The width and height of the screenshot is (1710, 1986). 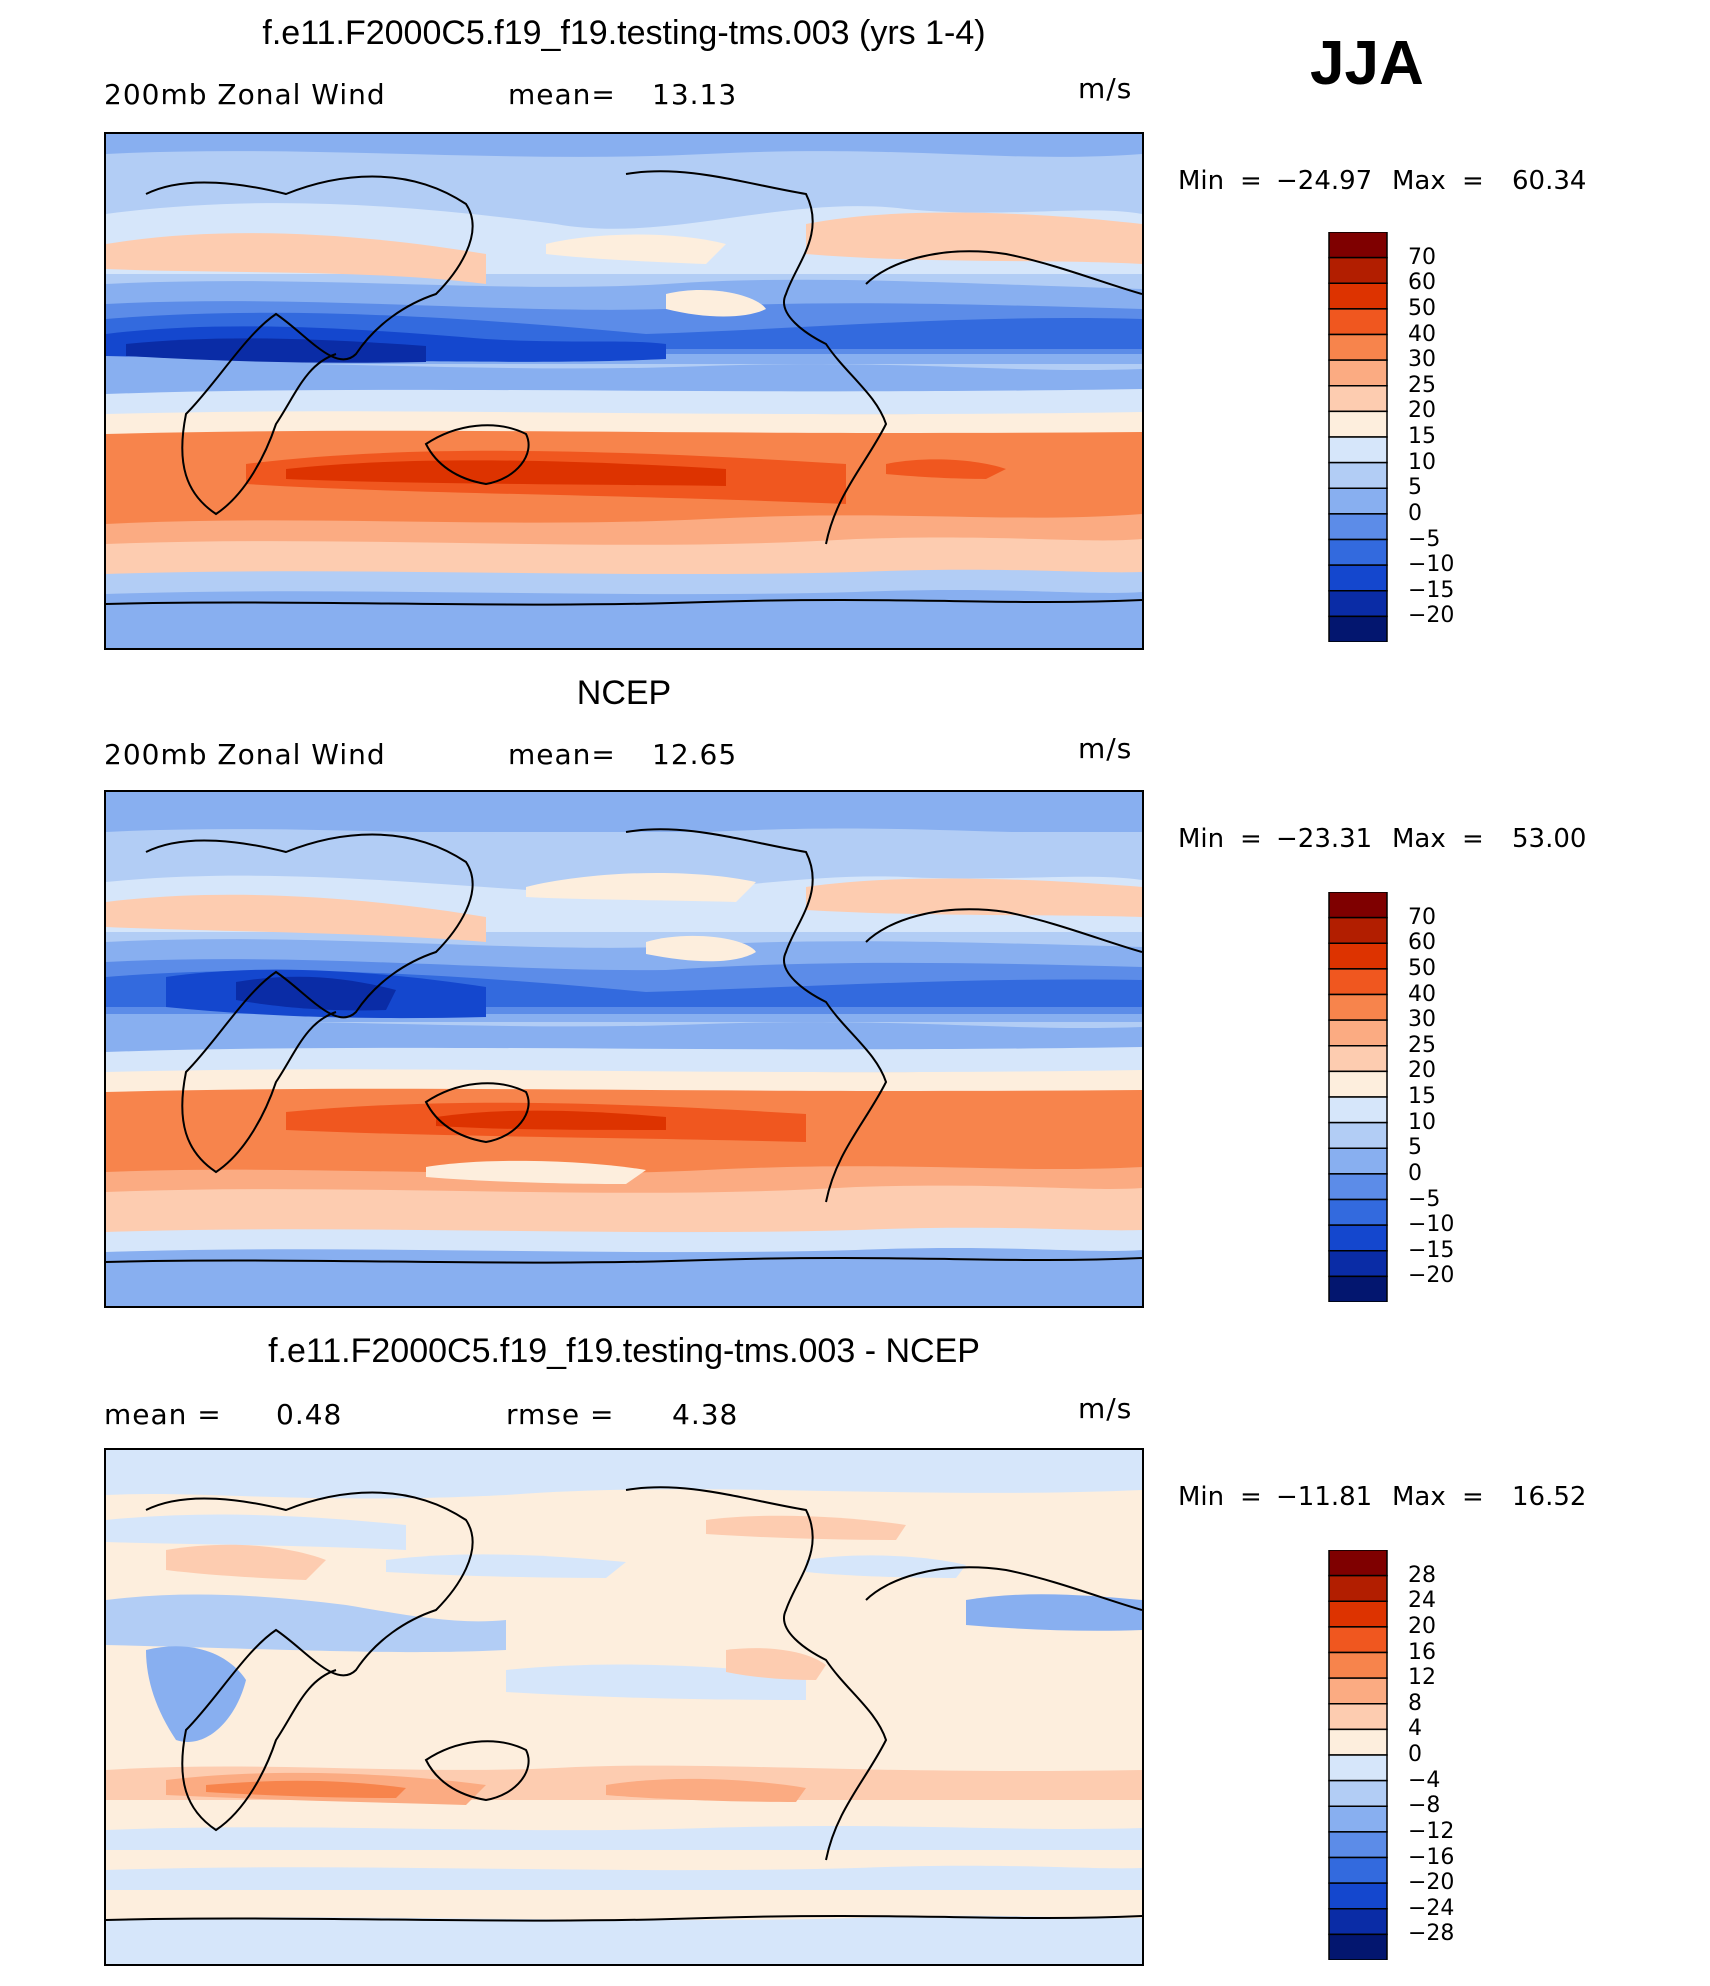 What do you see at coordinates (562, 754) in the screenshot?
I see `panel2-mean-label: mean=` at bounding box center [562, 754].